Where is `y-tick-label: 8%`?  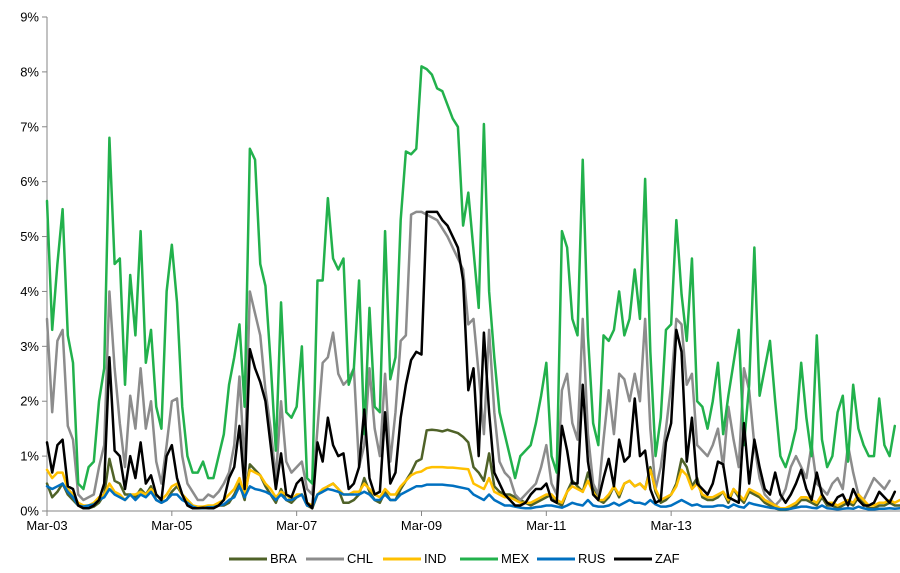
y-tick-label: 8% is located at coordinates (29, 71).